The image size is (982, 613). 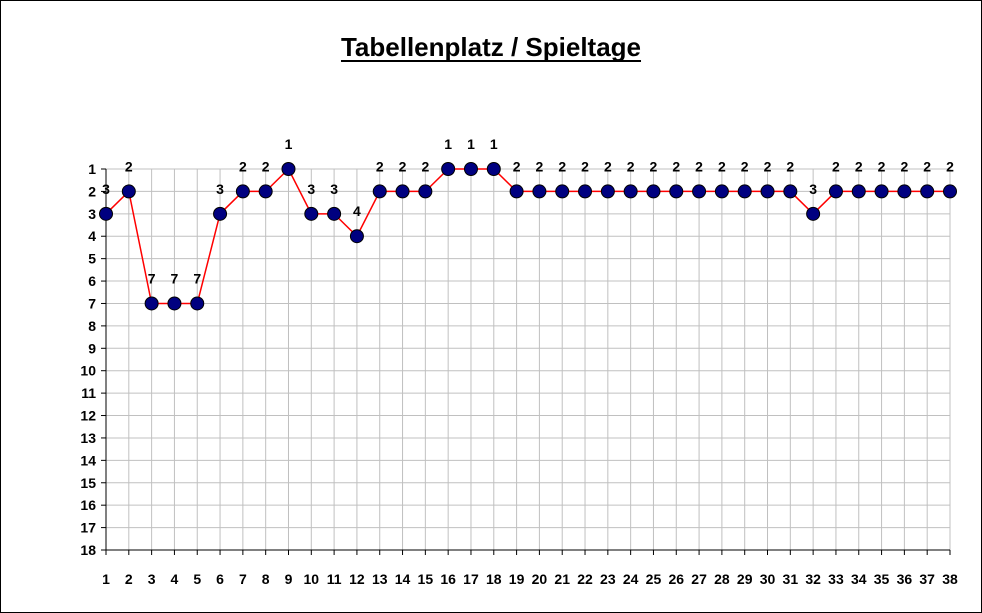 What do you see at coordinates (517, 579) in the screenshot?
I see `x-tick-label: 19` at bounding box center [517, 579].